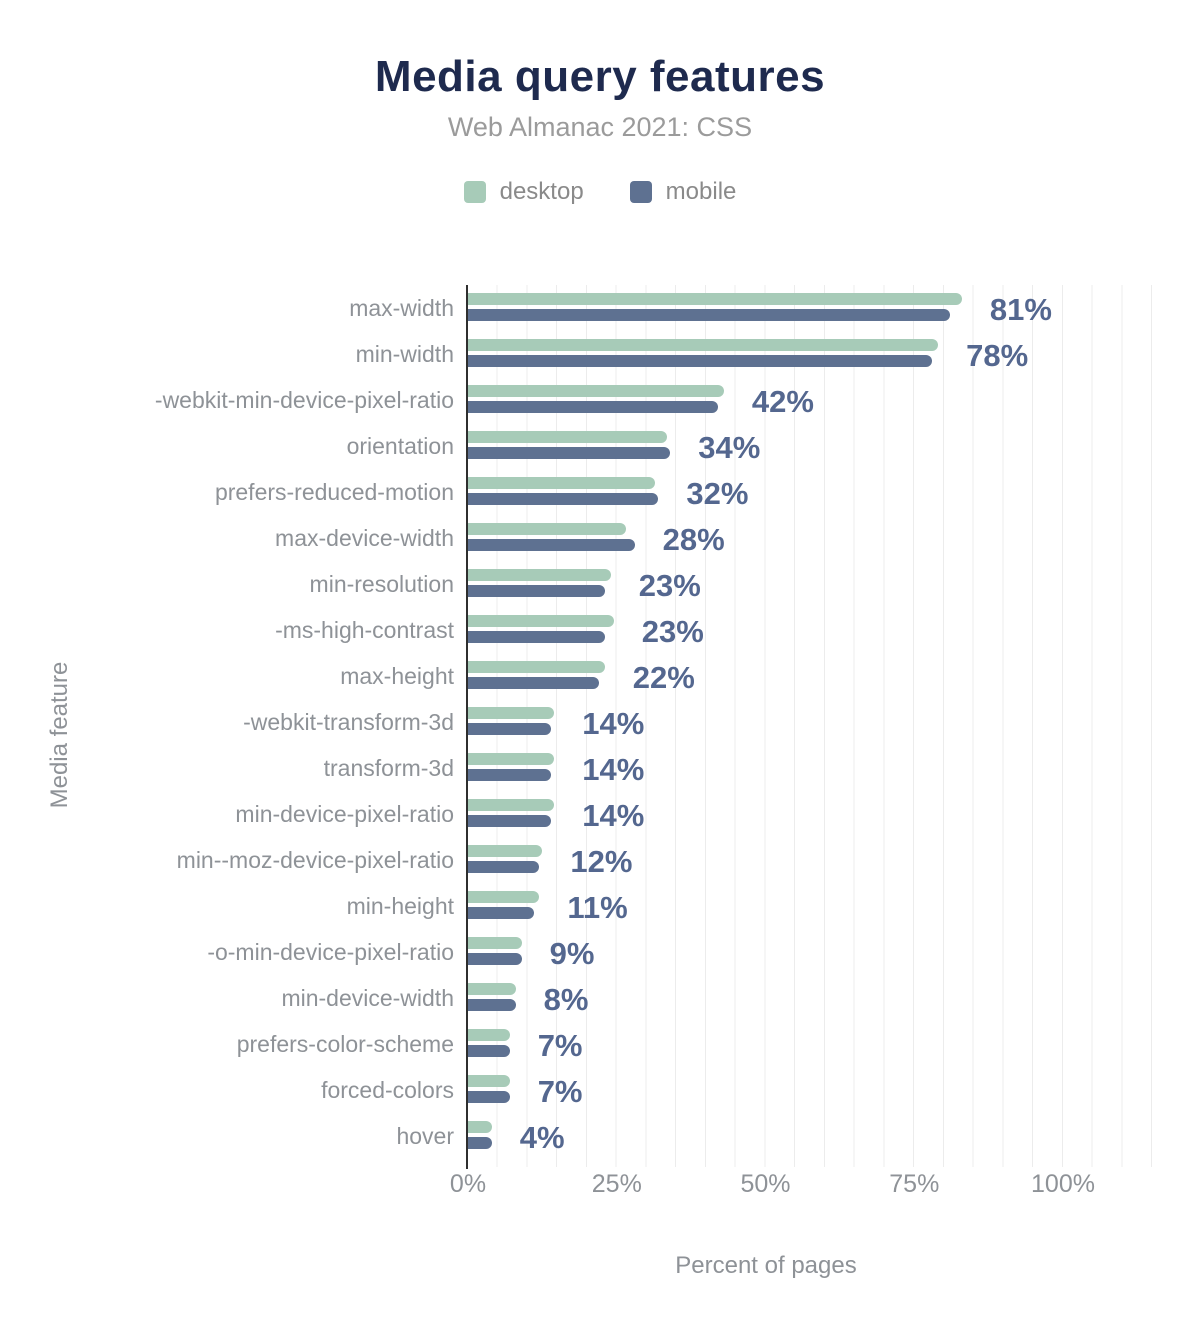  What do you see at coordinates (600, 76) in the screenshot?
I see `chart-title: Media query features` at bounding box center [600, 76].